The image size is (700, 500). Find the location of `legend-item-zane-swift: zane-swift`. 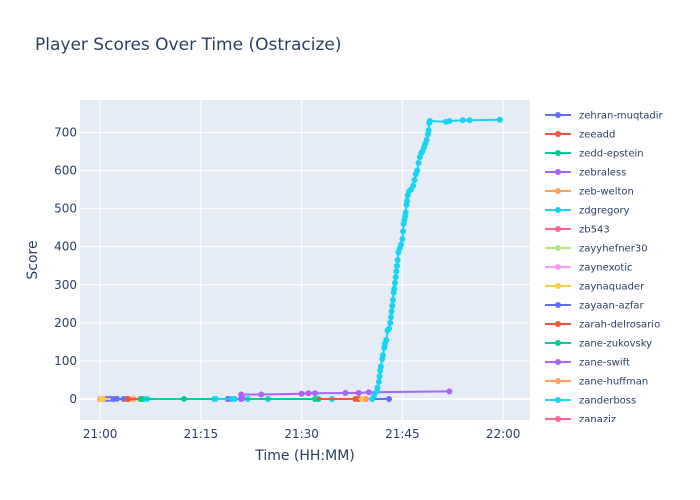

legend-item-zane-swift: zane-swift is located at coordinates (587, 363).